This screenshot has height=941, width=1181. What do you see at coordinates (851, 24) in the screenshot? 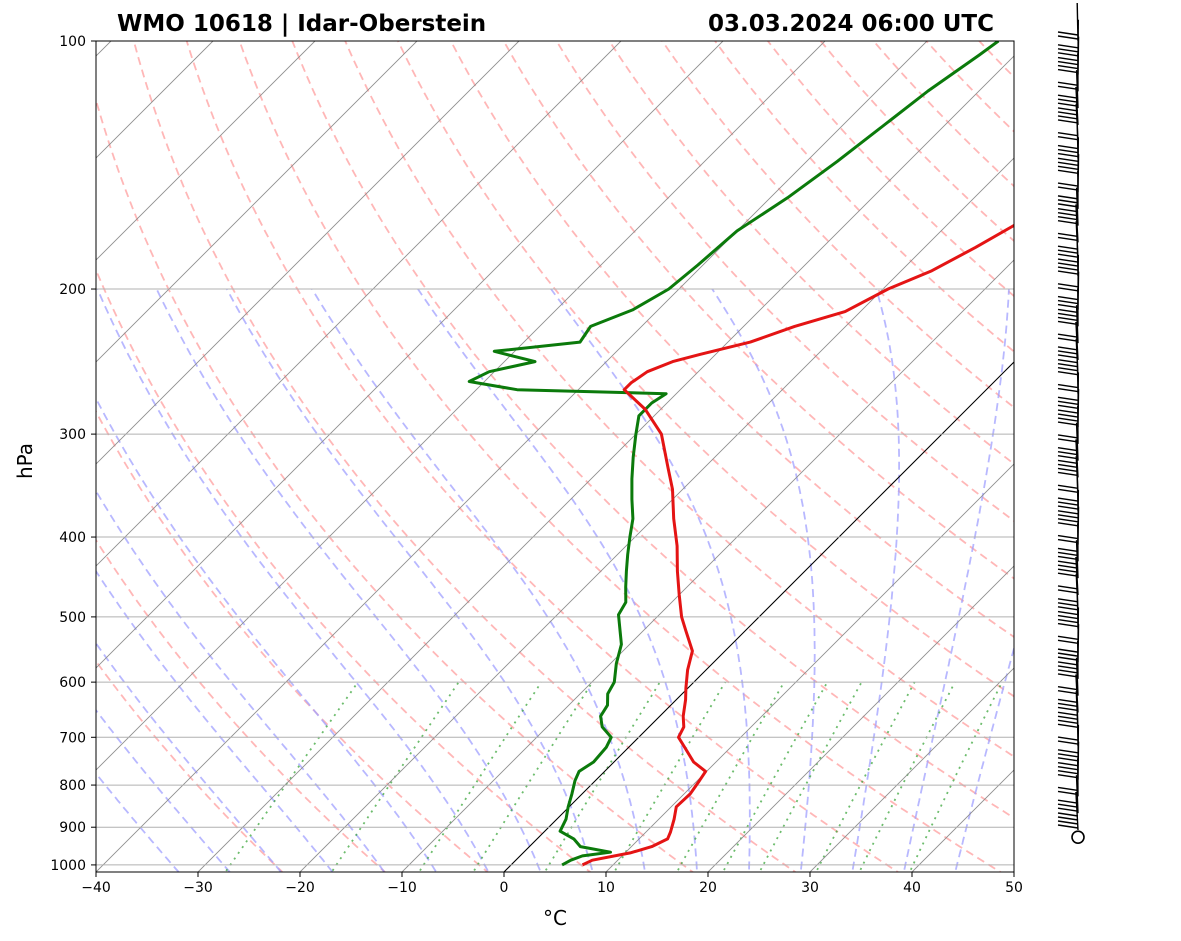
I see `chart-title-right: 03.03.2024 06:00 UTC` at bounding box center [851, 24].